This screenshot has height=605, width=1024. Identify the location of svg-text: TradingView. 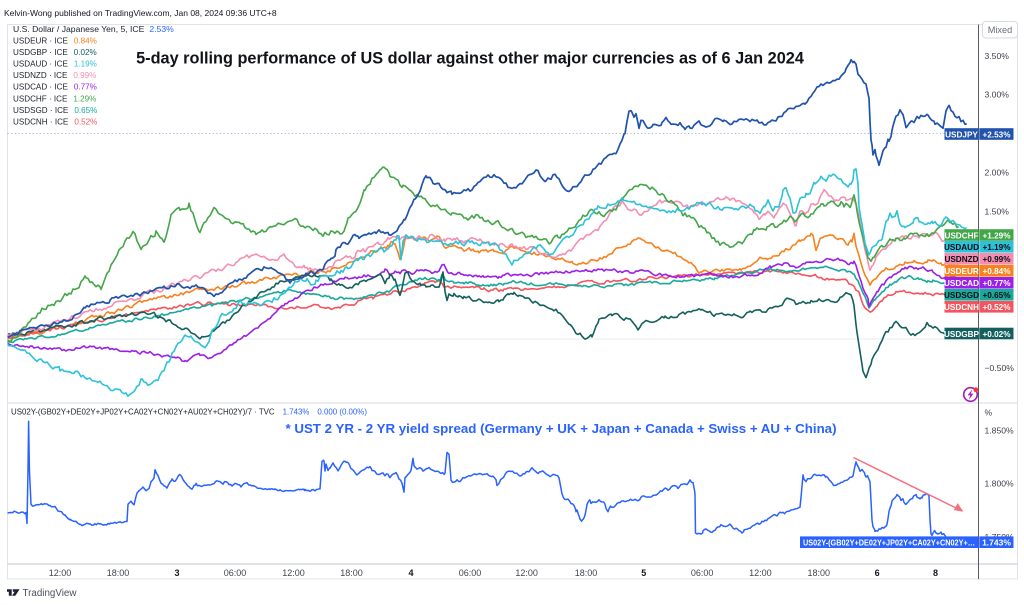
(50, 593).